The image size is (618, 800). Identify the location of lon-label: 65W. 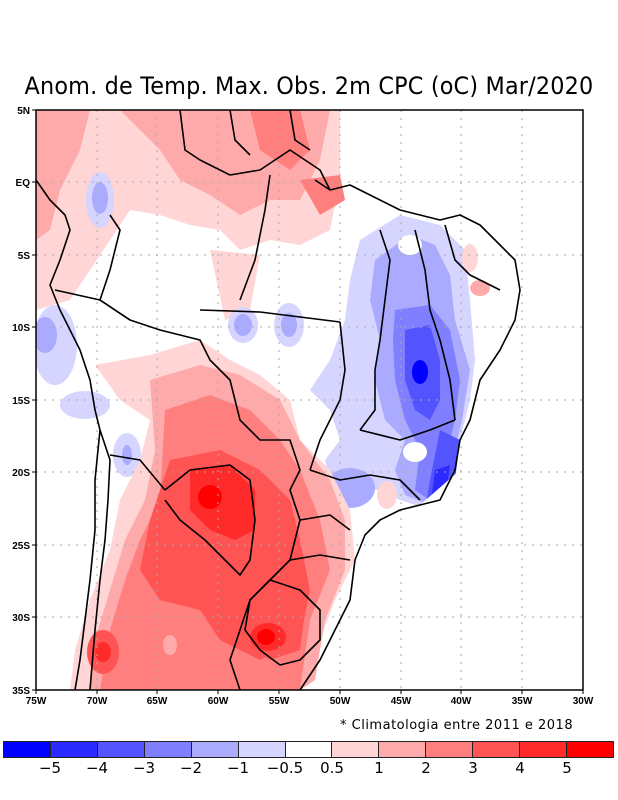
(157, 701).